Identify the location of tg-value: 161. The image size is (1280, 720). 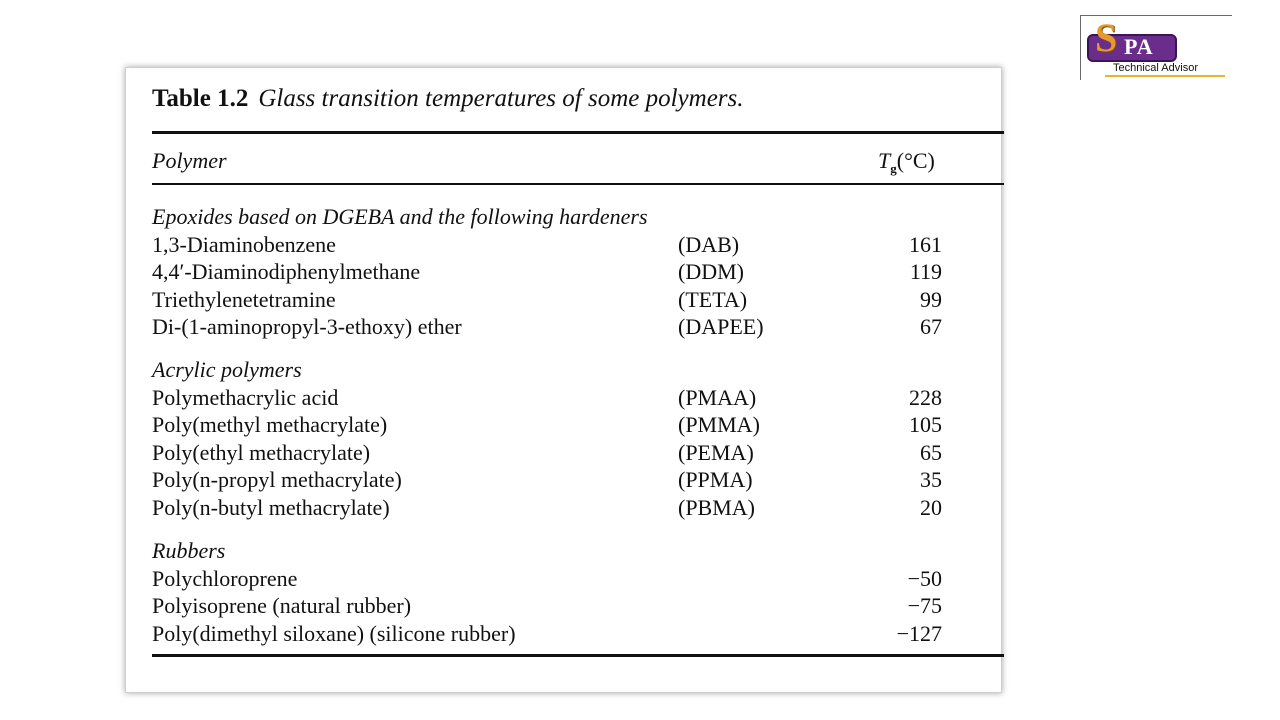
(925, 244).